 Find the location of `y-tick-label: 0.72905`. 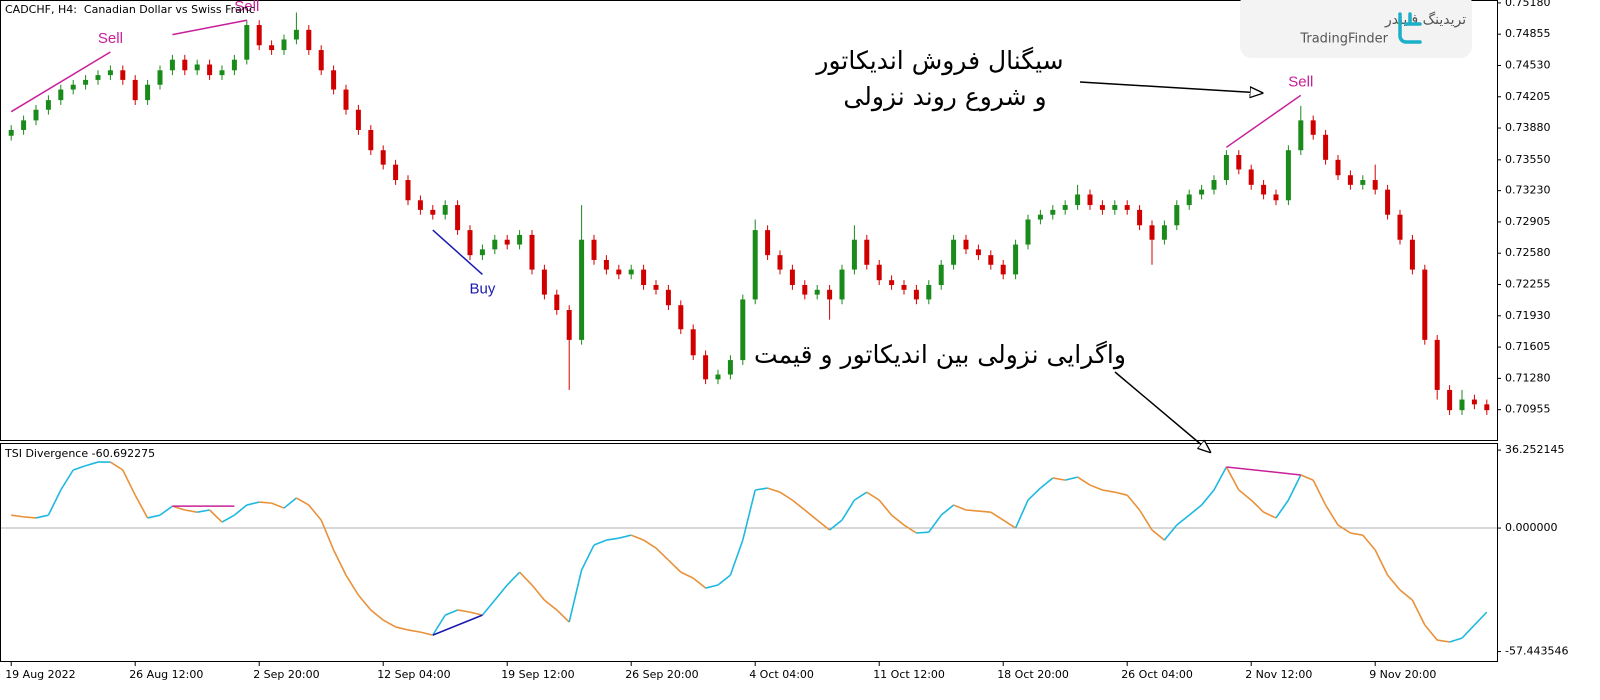

y-tick-label: 0.72905 is located at coordinates (1528, 221).